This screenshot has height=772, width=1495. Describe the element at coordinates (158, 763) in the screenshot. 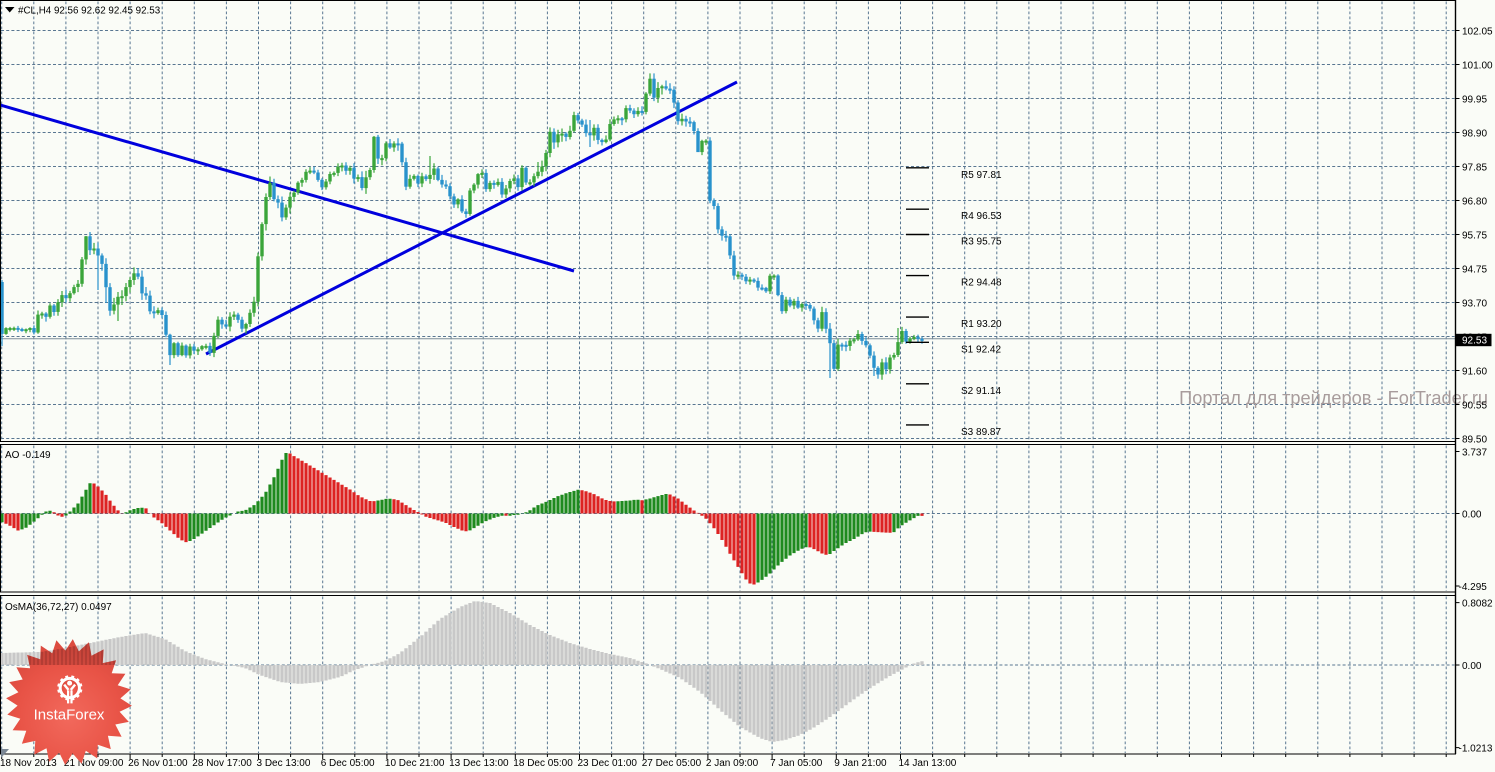

I see `svg-text: 26 Nov 01:00` at that location.